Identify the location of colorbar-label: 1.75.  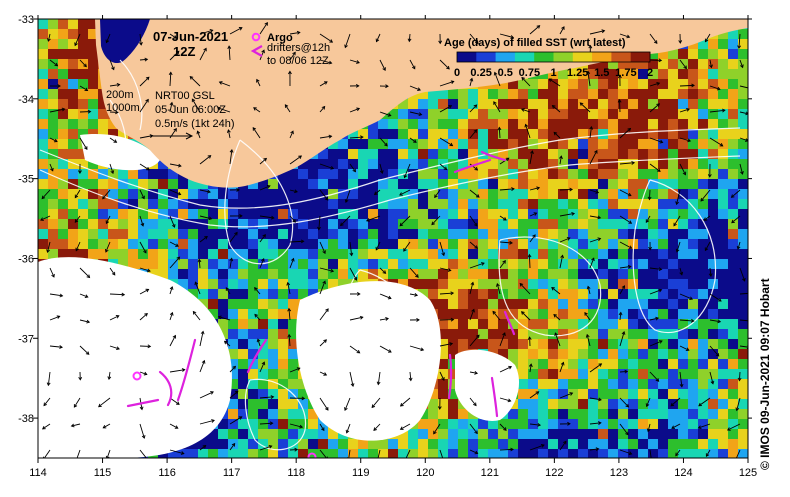
(625, 73).